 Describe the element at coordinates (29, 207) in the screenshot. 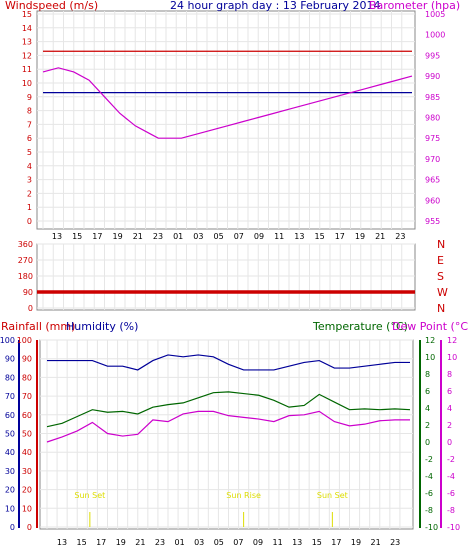

I see `left-tick-label: 1` at that location.